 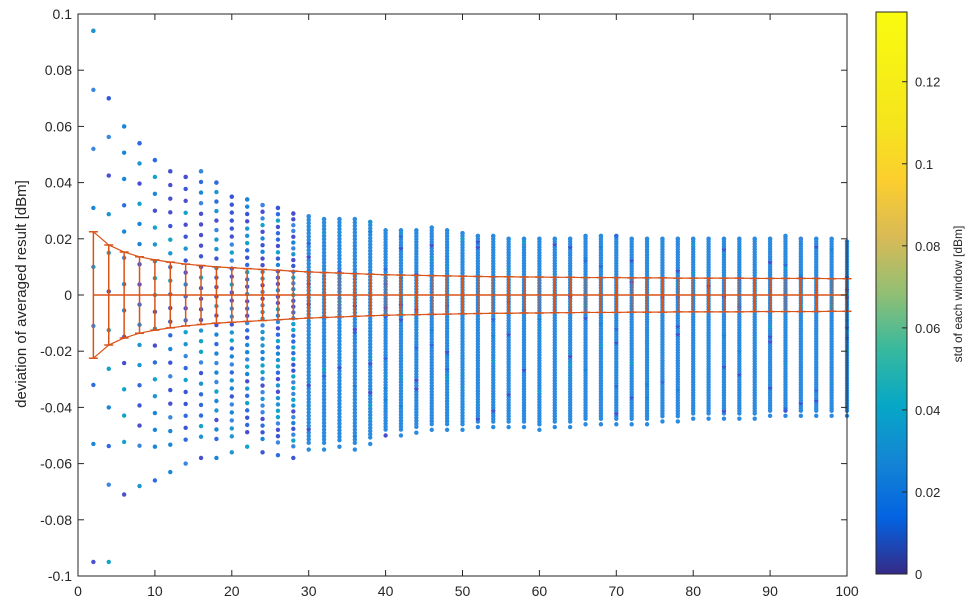 What do you see at coordinates (927, 410) in the screenshot?
I see `colorbar-tick-label: 0.04` at bounding box center [927, 410].